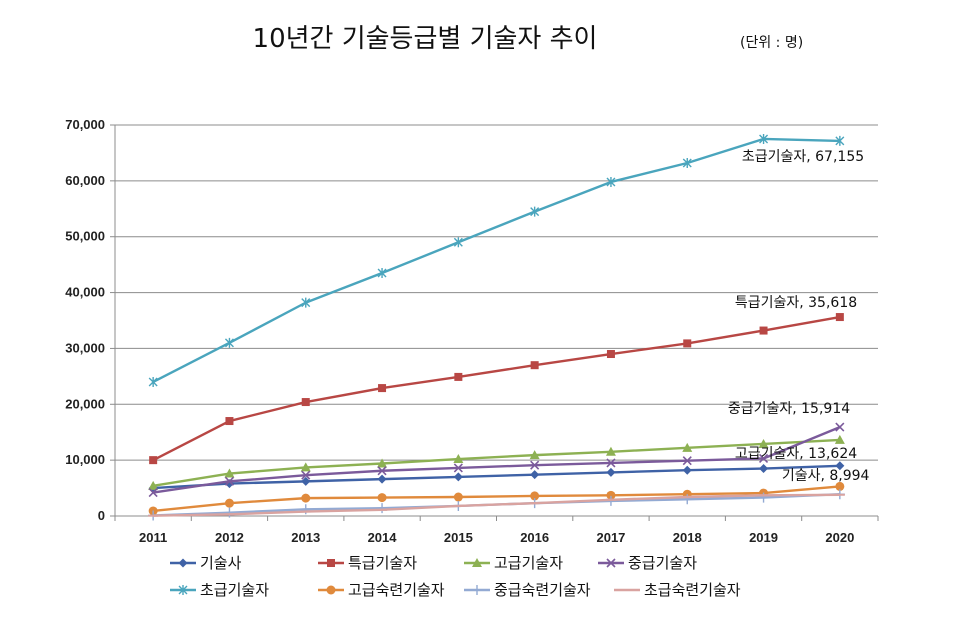 This screenshot has height=621, width=960. What do you see at coordinates (221, 563) in the screenshot?
I see `legend-label: 기술사` at bounding box center [221, 563].